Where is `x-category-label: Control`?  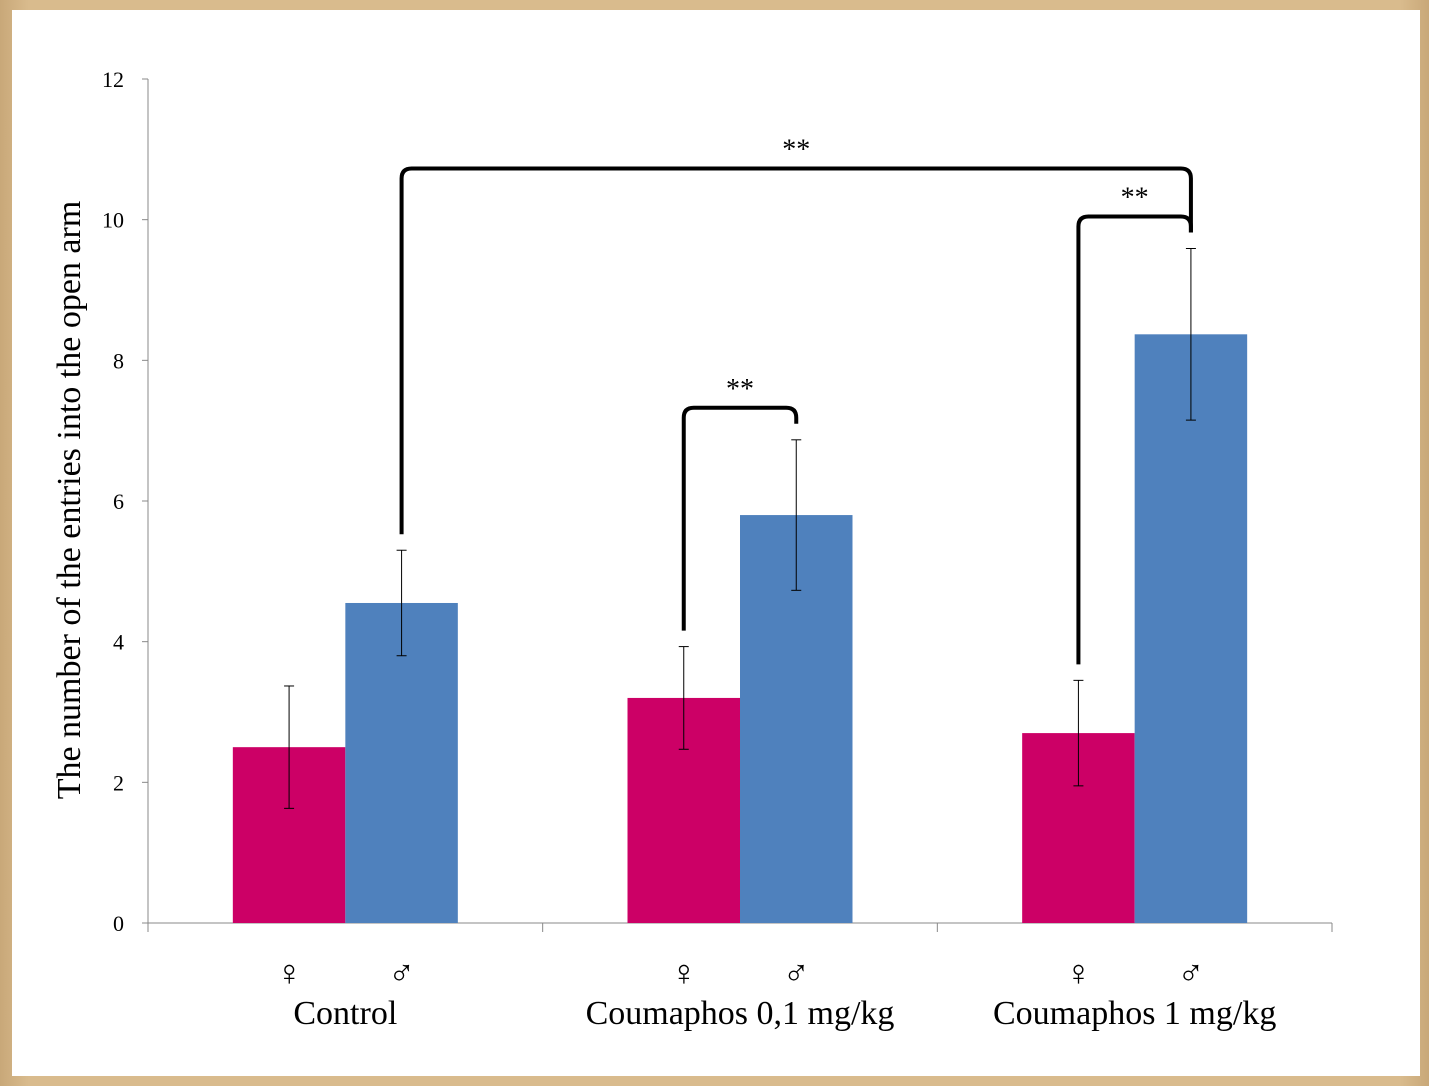 x-category-label: Control is located at coordinates (345, 1013).